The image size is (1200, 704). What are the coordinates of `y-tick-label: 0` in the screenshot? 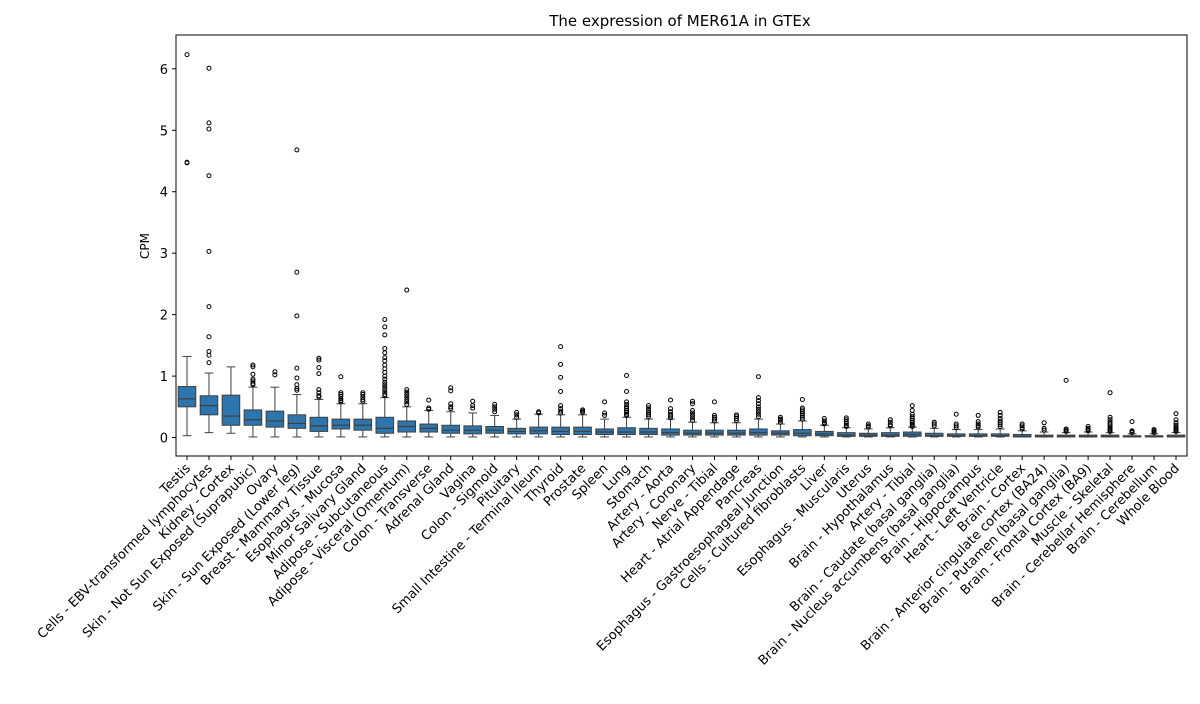 It's located at (164, 439).